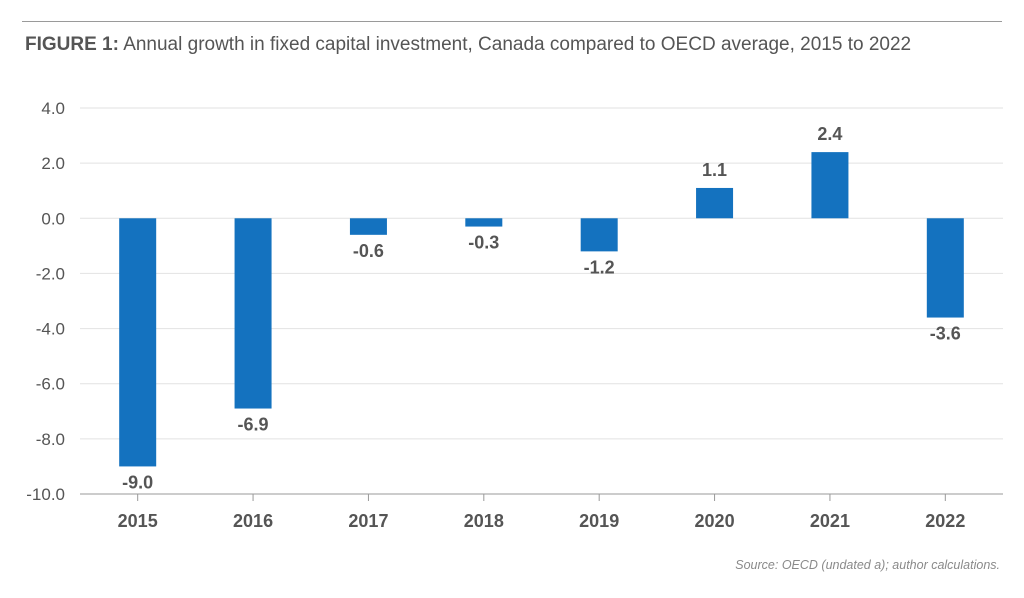 Image resolution: width=1024 pixels, height=598 pixels. What do you see at coordinates (253, 521) in the screenshot?
I see `x-tick-label: 2016` at bounding box center [253, 521].